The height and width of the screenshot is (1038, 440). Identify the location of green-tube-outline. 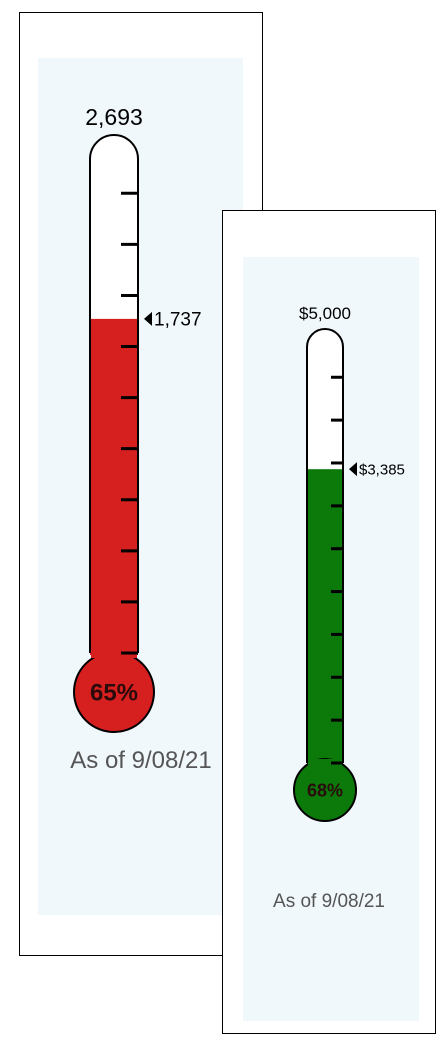
(325, 545).